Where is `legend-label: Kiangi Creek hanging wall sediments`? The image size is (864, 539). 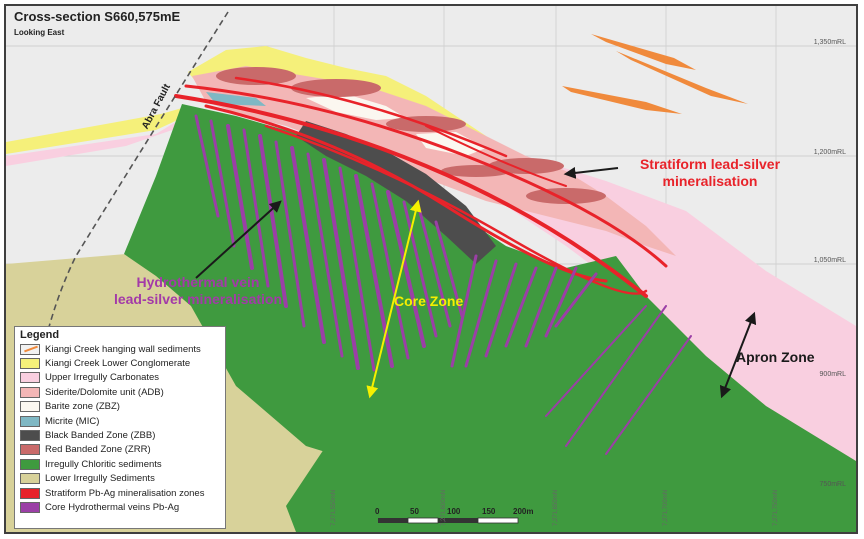 legend-label: Kiangi Creek hanging wall sediments is located at coordinates (123, 349).